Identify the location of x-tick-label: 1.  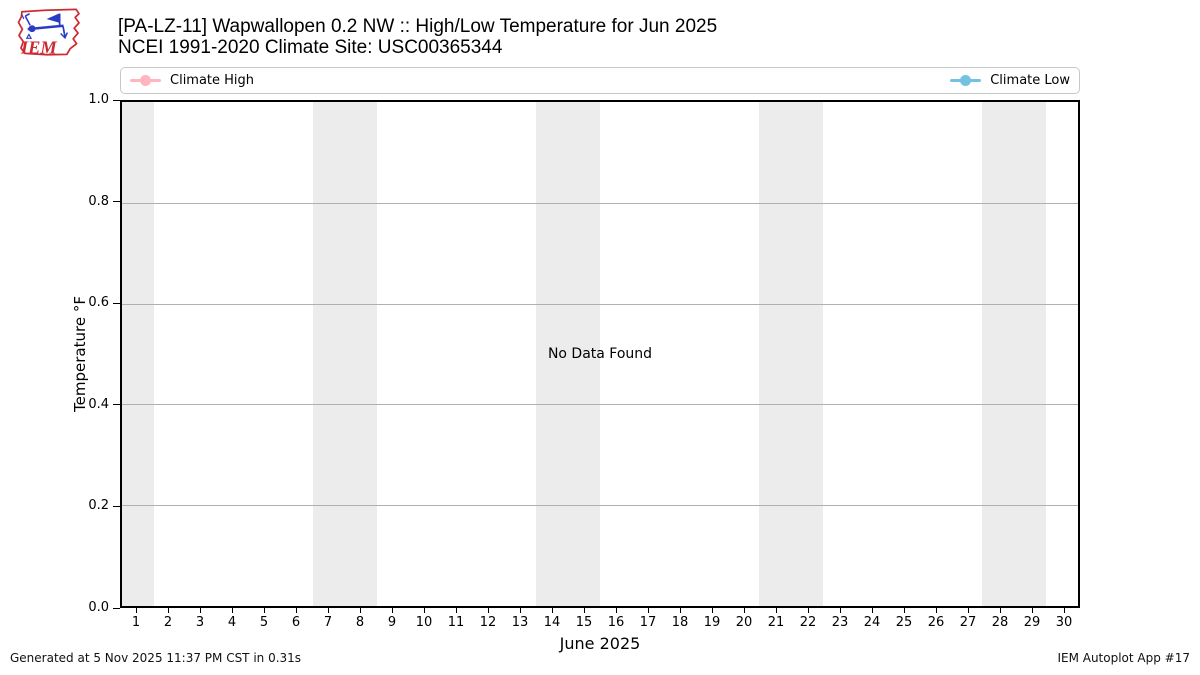
(136, 622).